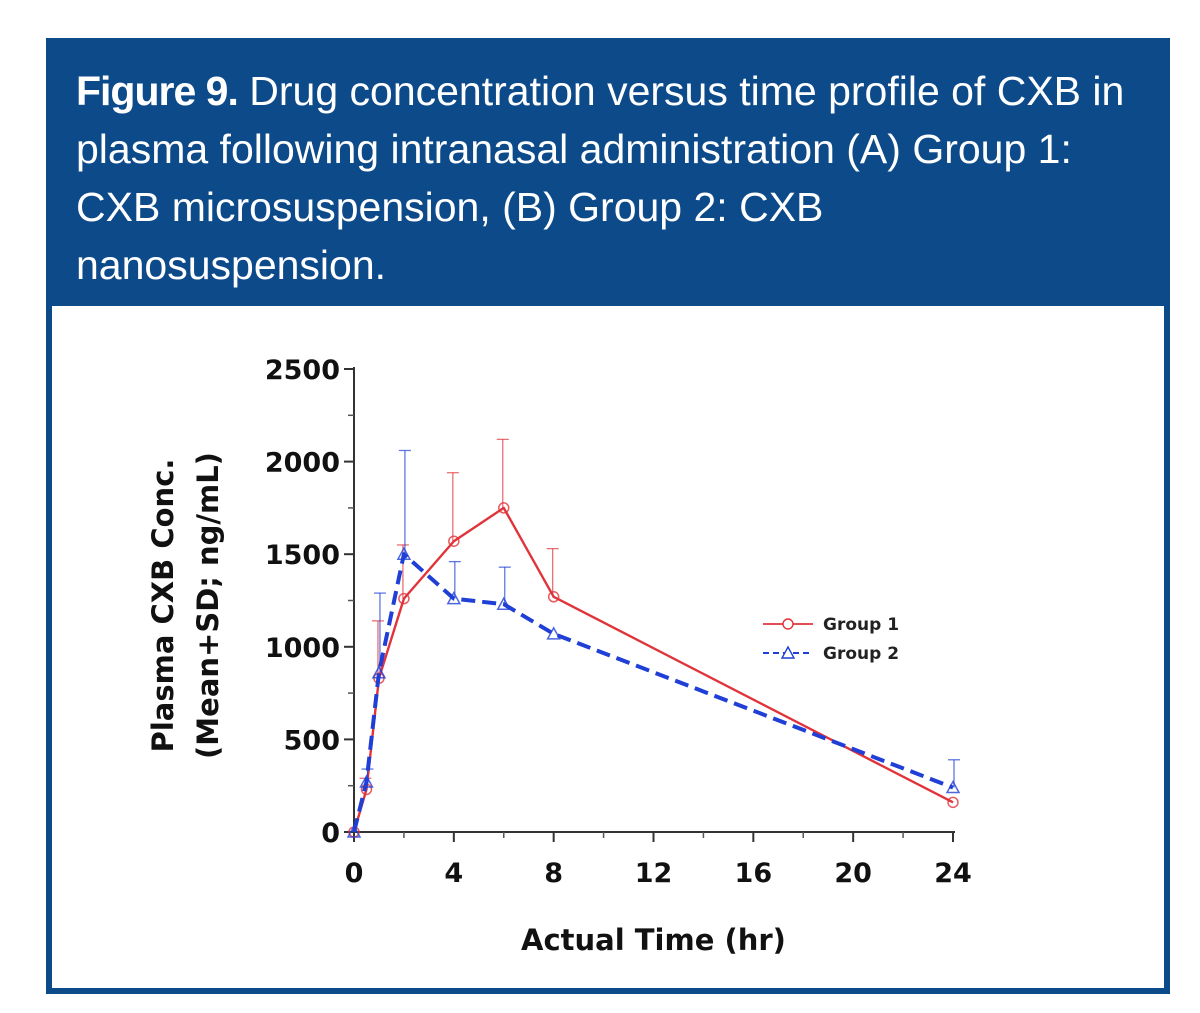 The height and width of the screenshot is (1013, 1200). Describe the element at coordinates (302, 370) in the screenshot. I see `y-tick-label: 2500` at that location.